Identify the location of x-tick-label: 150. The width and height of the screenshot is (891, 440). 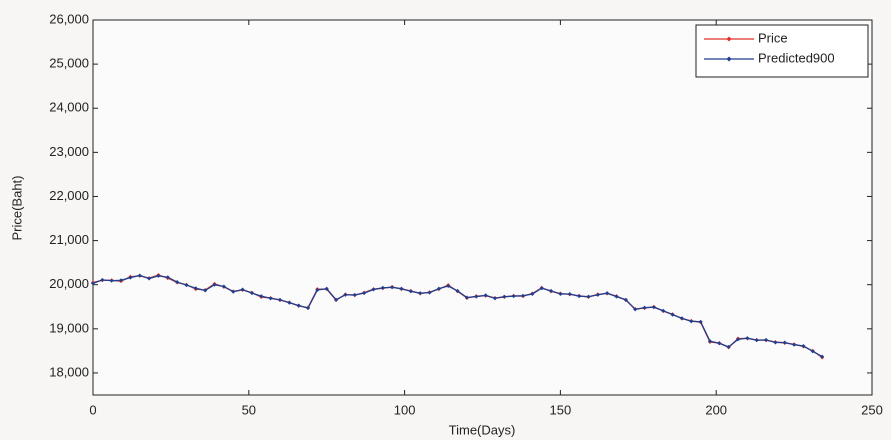
(561, 409).